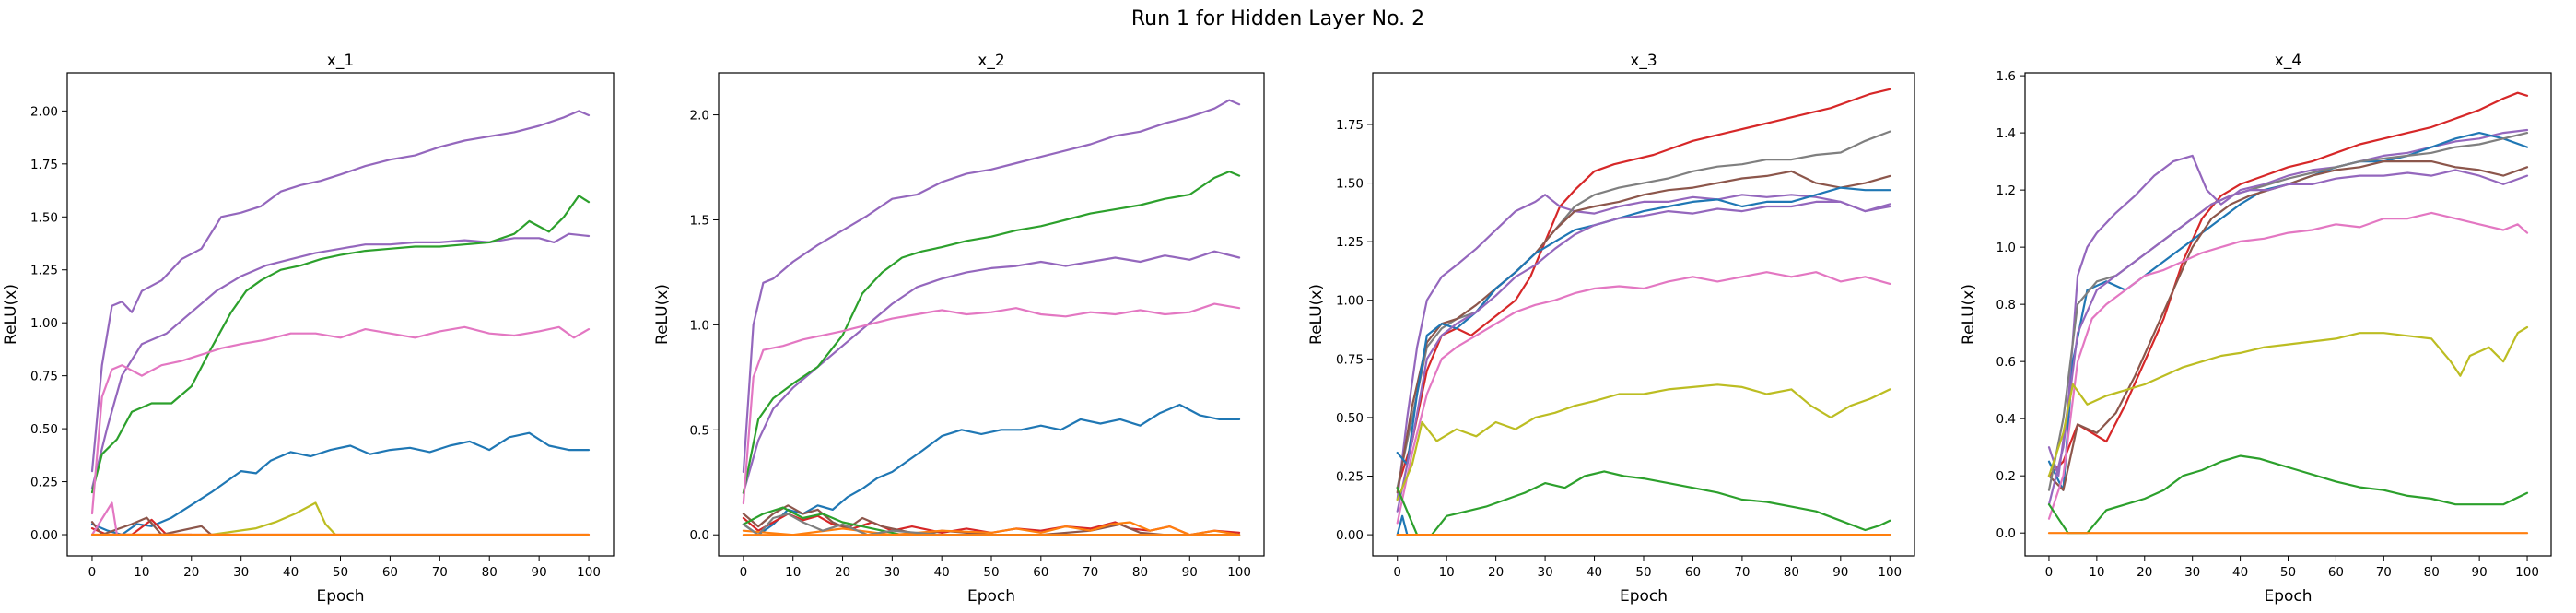 This screenshot has height=613, width=2576. Describe the element at coordinates (2006, 76) in the screenshot. I see `y-tick-label: 1.6` at that location.